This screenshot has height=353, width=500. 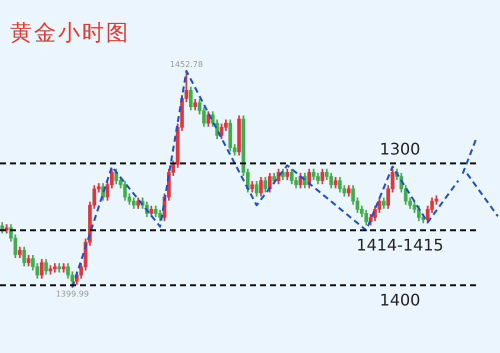 I want to click on text: 黄金小时图, so click(x=70, y=34).